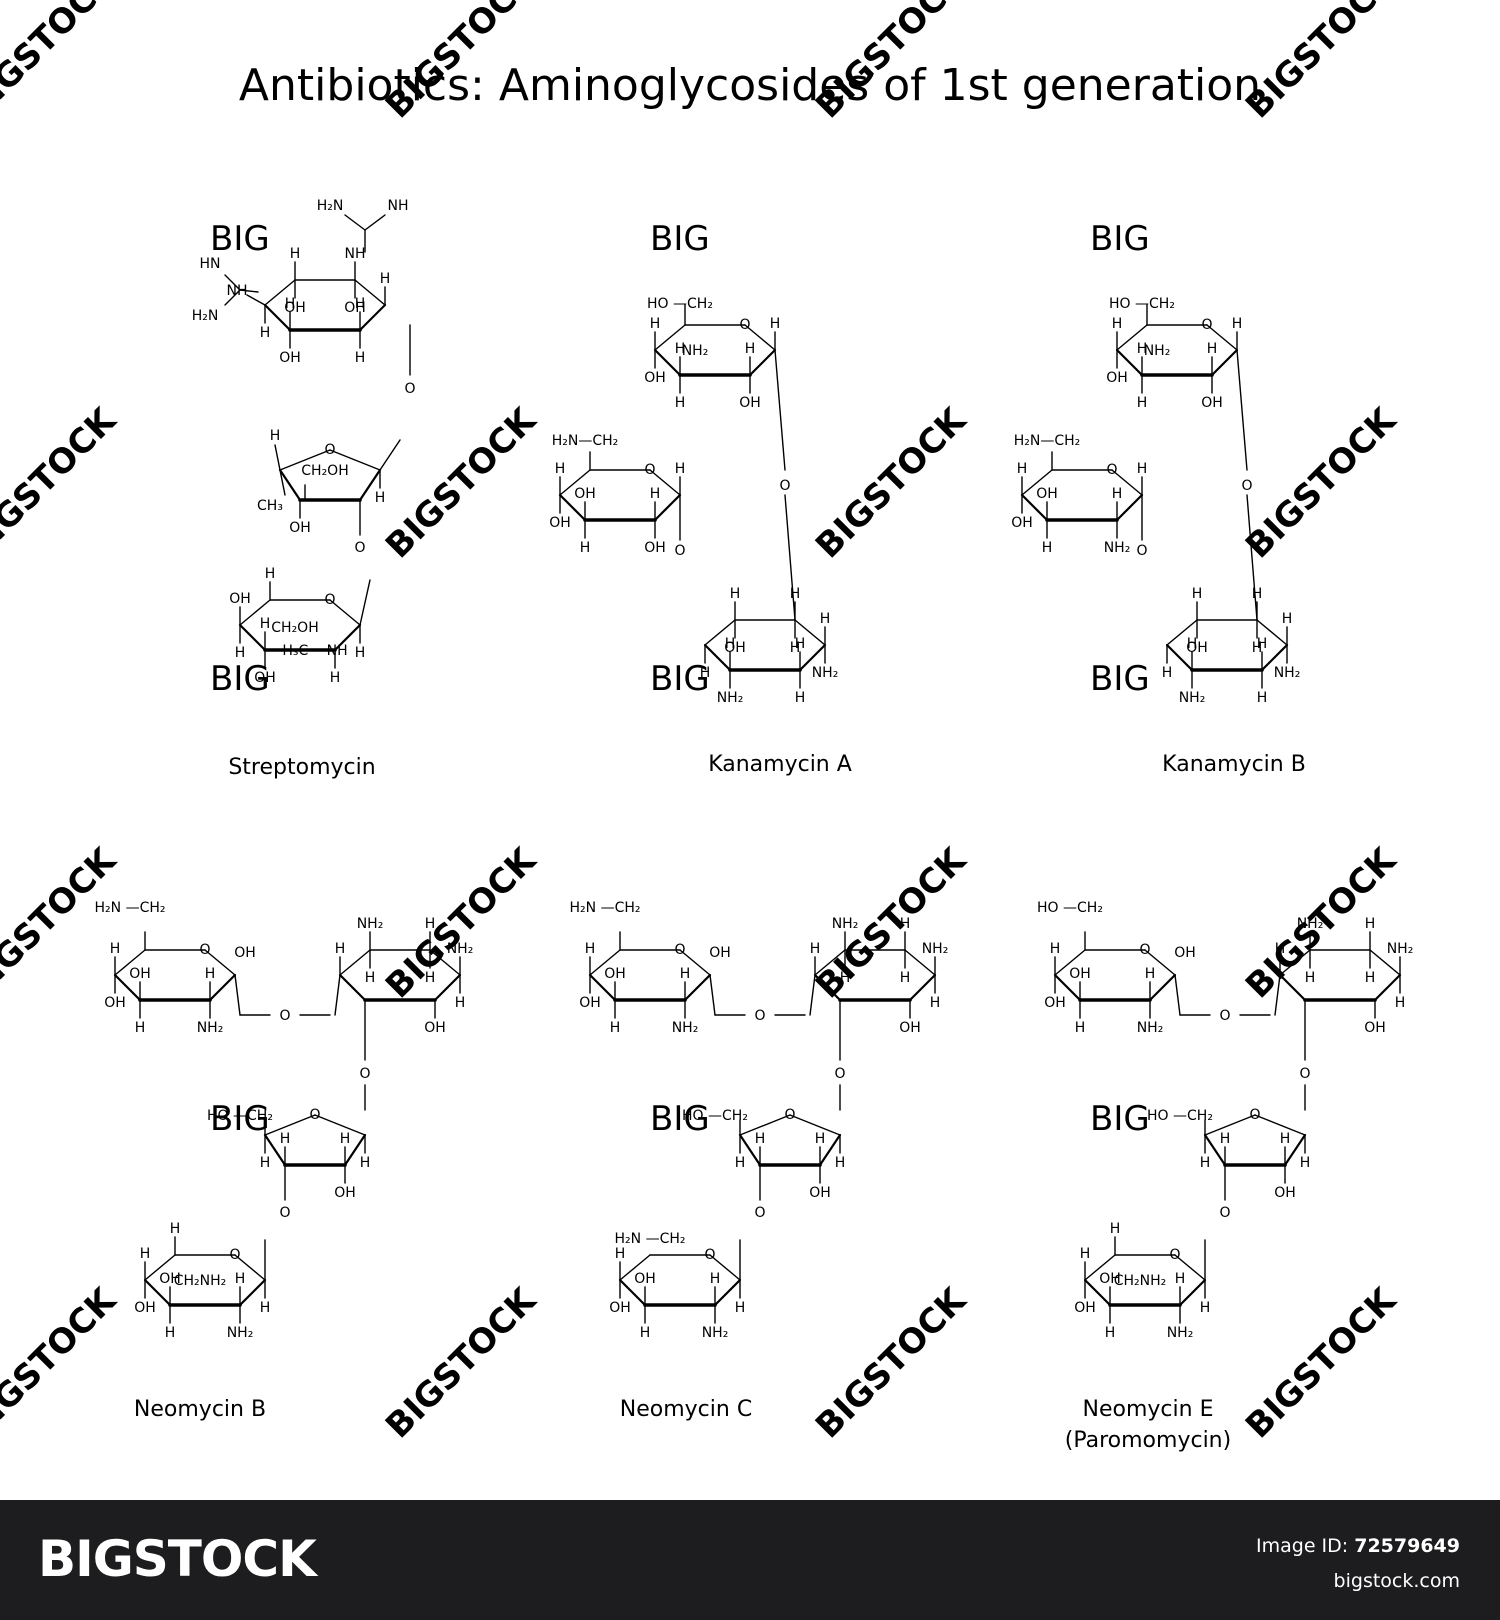 The width and height of the screenshot is (1500, 1620). I want to click on svg-text: HN, so click(210, 264).